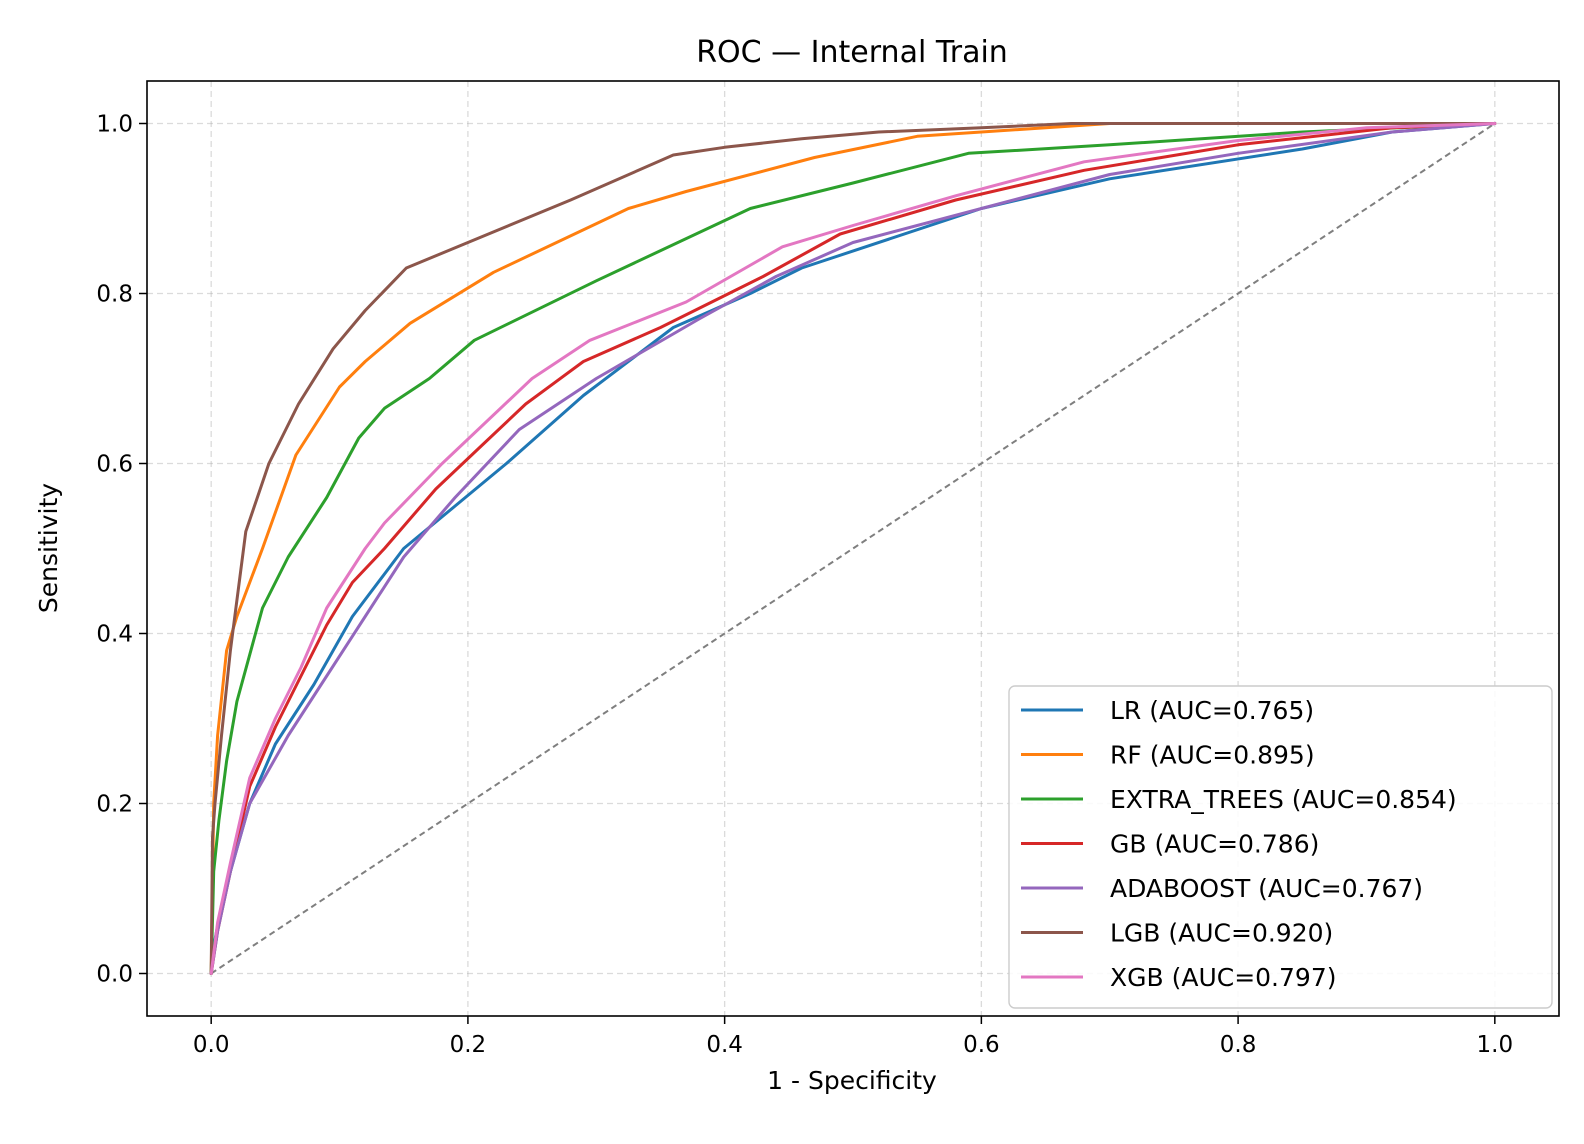  Describe the element at coordinates (114, 635) in the screenshot. I see `y-tick-label: 0.4` at that location.